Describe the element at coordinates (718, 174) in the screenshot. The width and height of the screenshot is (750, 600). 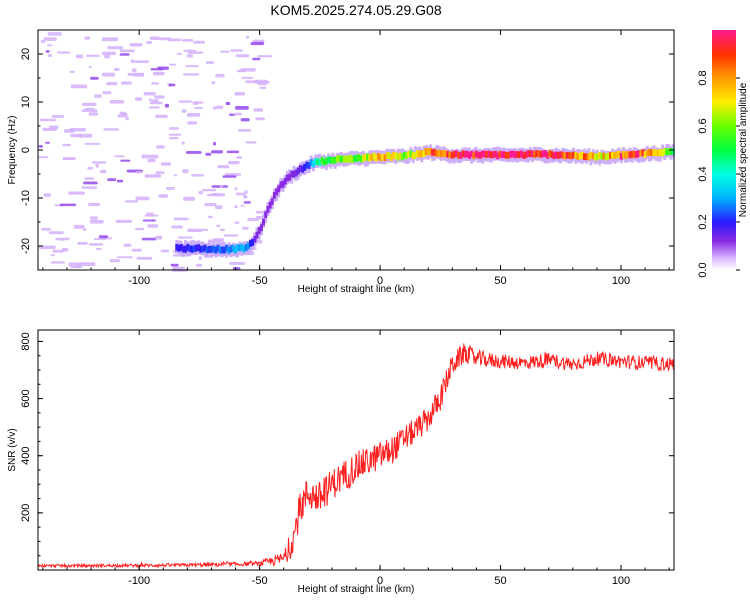
I see `colorbar-axis: 0.0 0.2 0.4 0.6 0.8` at that location.